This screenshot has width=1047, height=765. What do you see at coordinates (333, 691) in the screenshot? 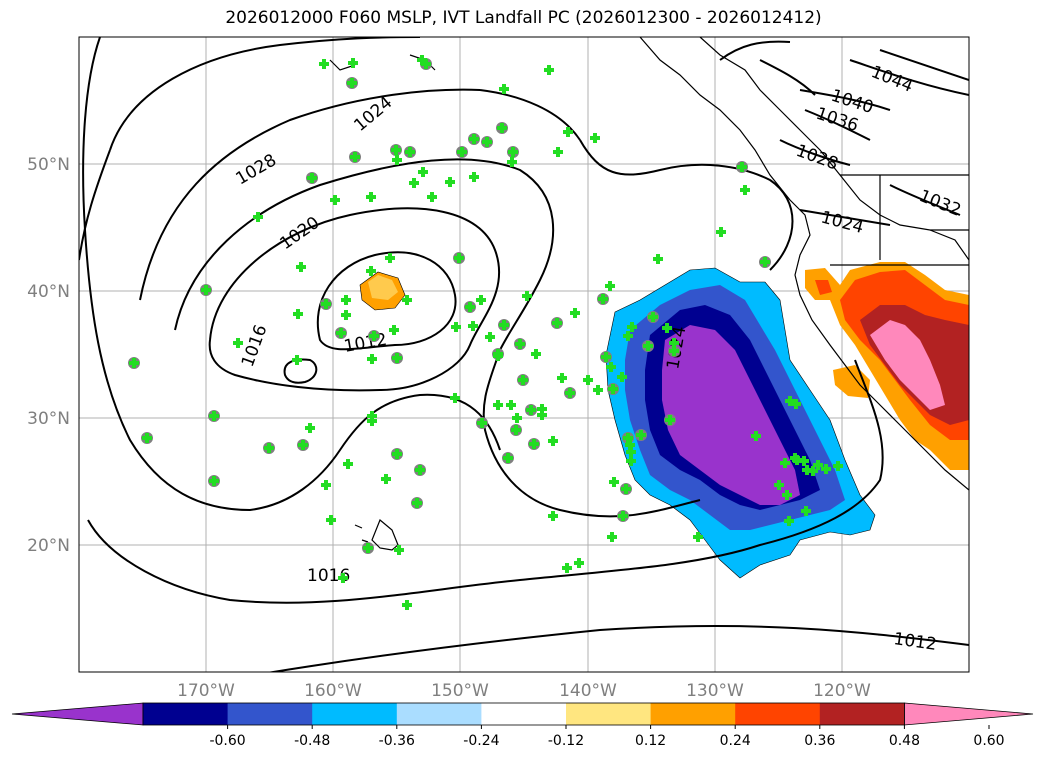
I see `lon-tick-label: 160°W` at bounding box center [333, 691].